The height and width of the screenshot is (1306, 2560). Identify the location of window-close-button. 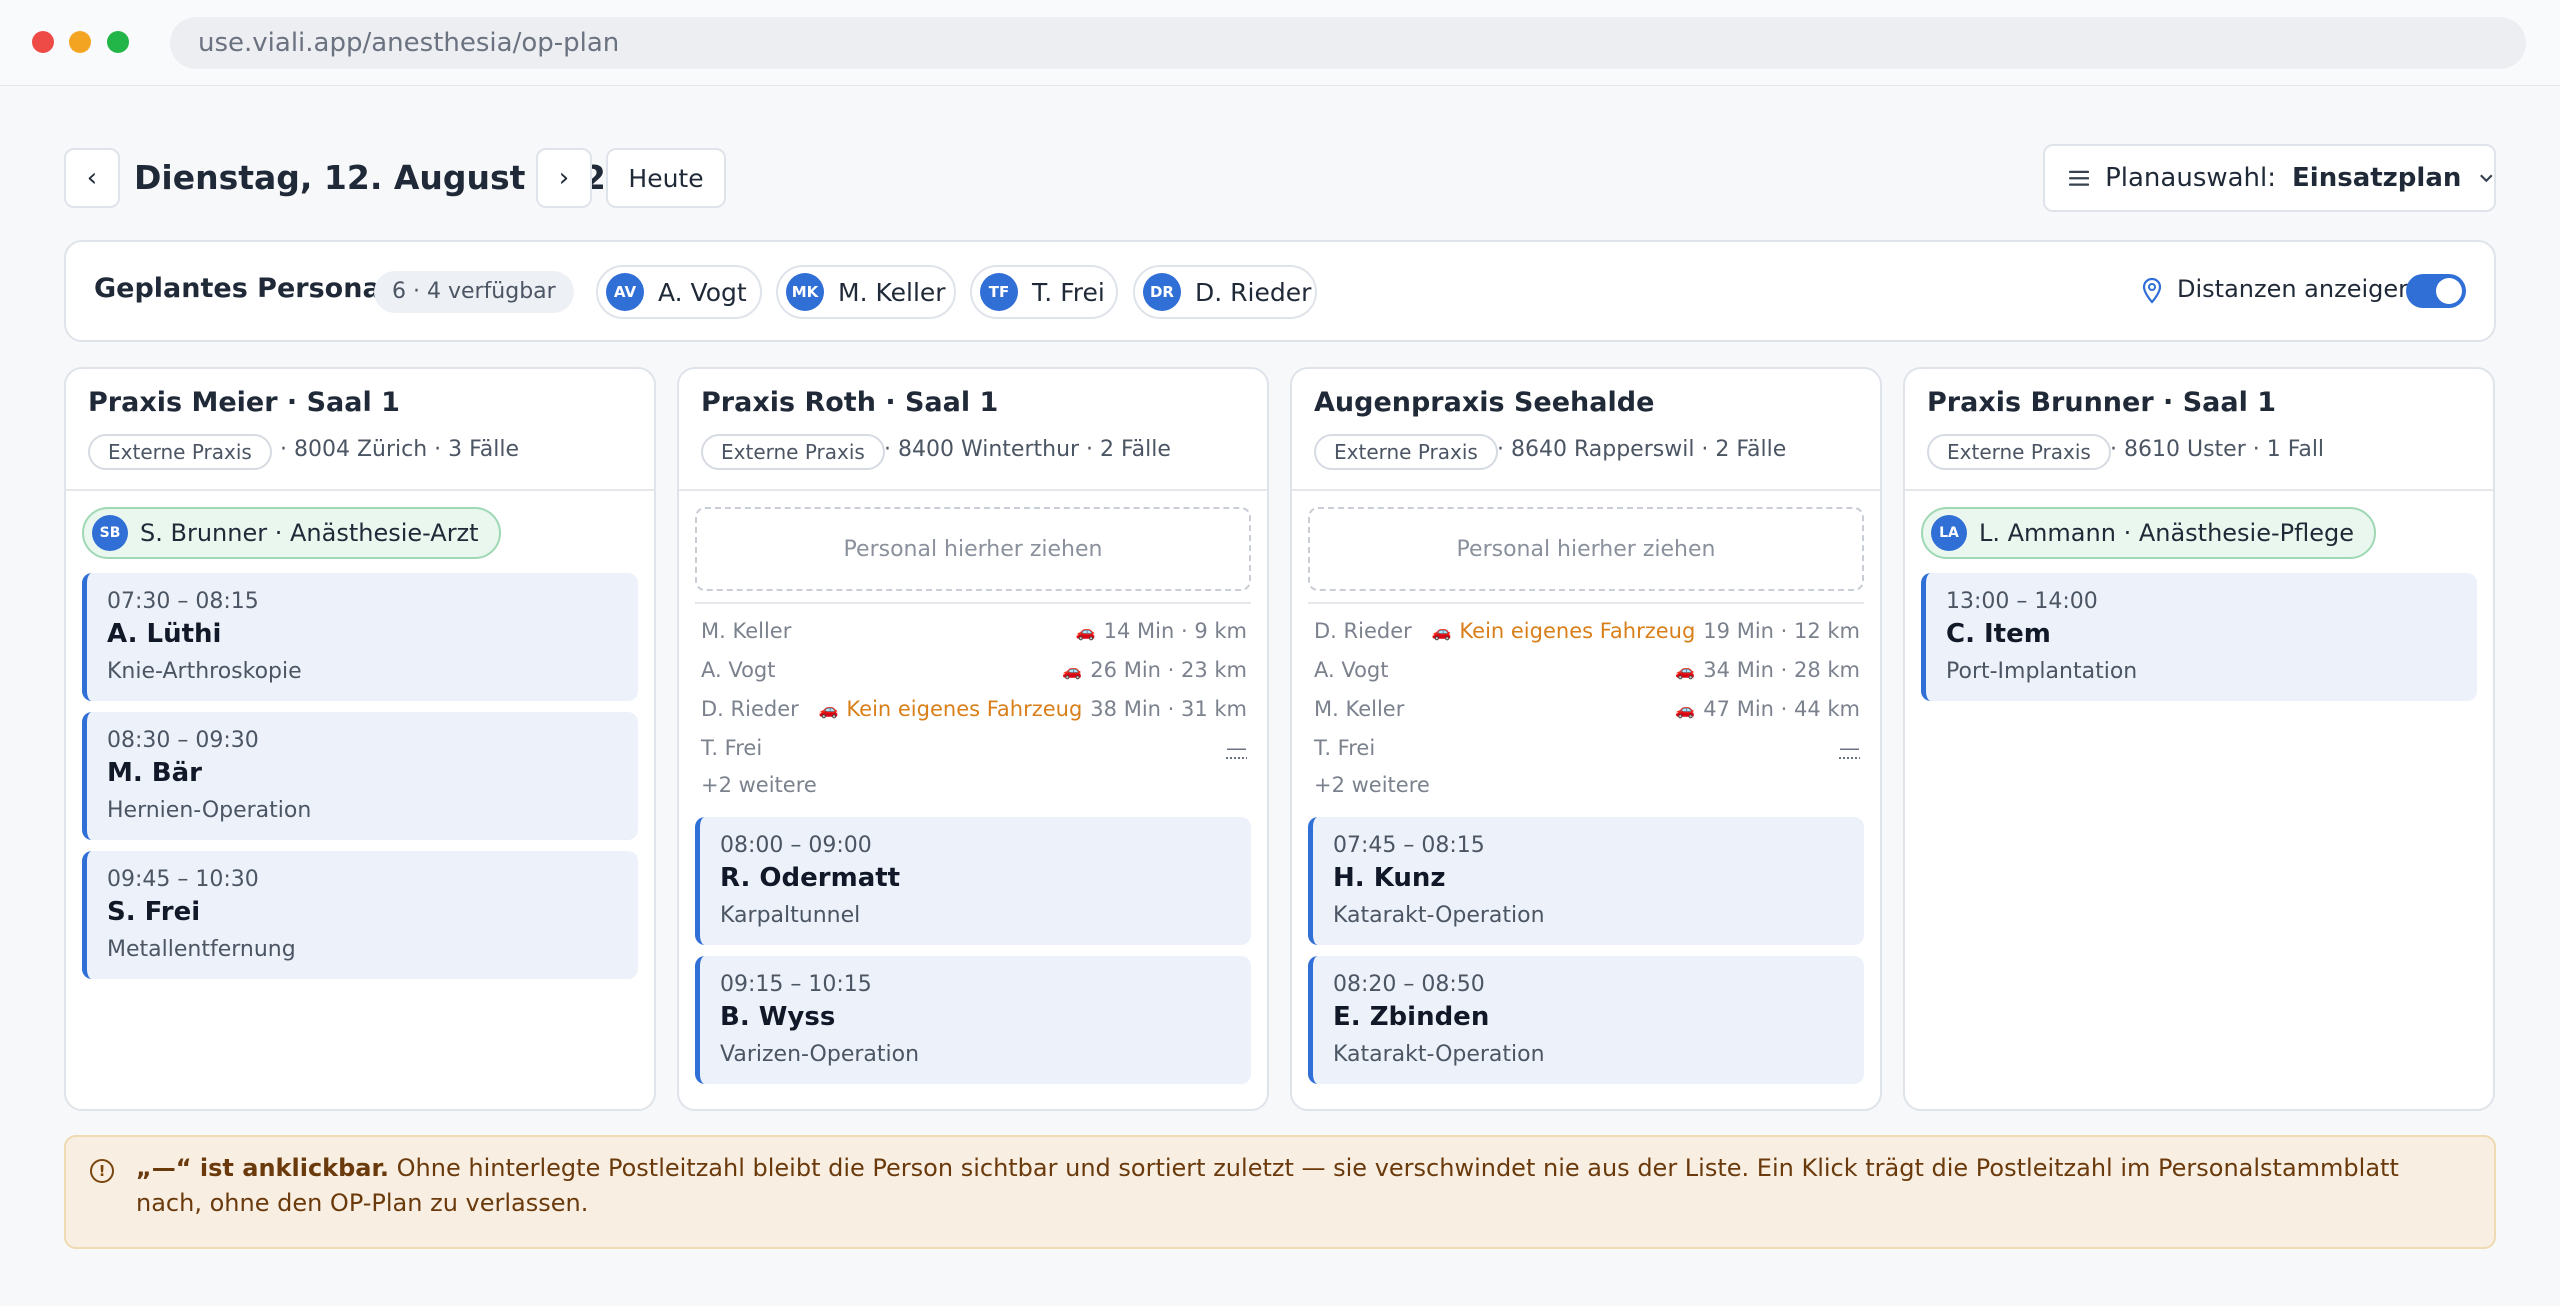
(43, 42).